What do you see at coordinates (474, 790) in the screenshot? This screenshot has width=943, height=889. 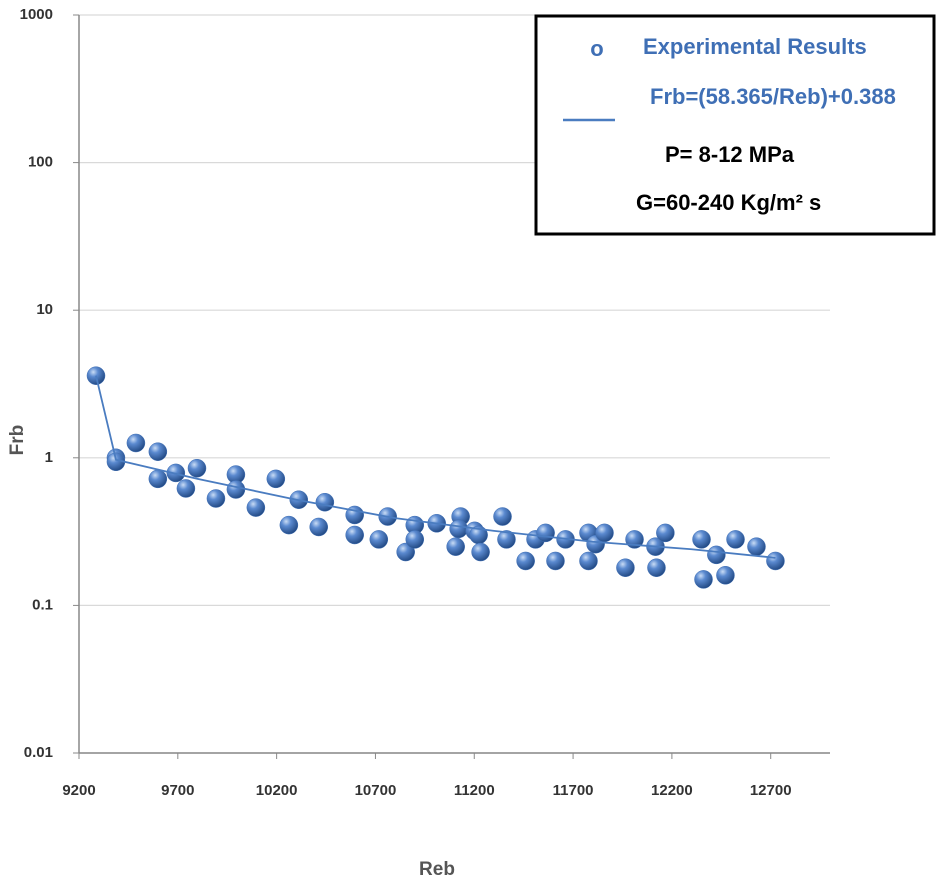 I see `x-tick-label: 11200` at bounding box center [474, 790].